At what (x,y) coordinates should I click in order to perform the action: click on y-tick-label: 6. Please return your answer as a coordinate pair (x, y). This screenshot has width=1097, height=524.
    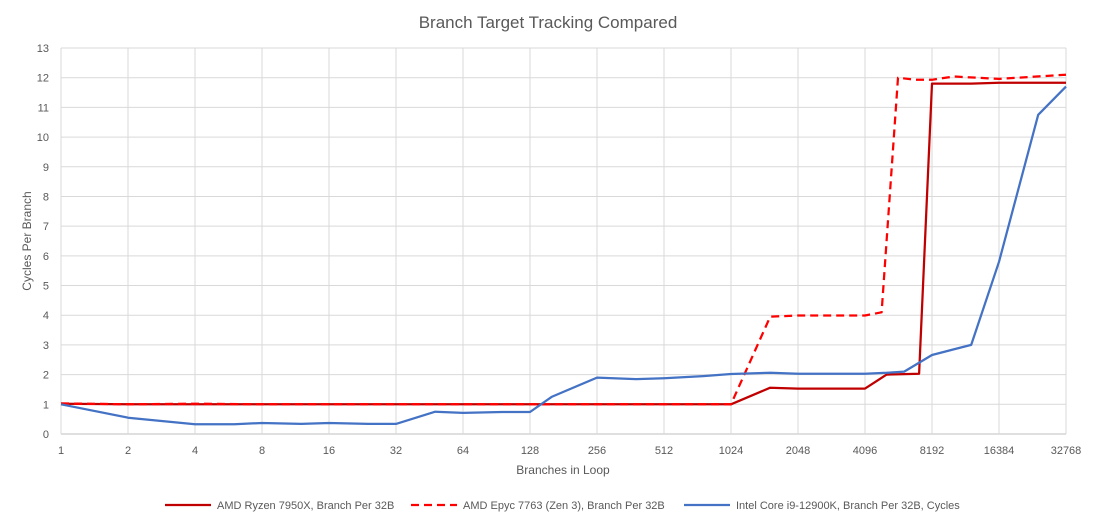
    Looking at the image, I should click on (46, 257).